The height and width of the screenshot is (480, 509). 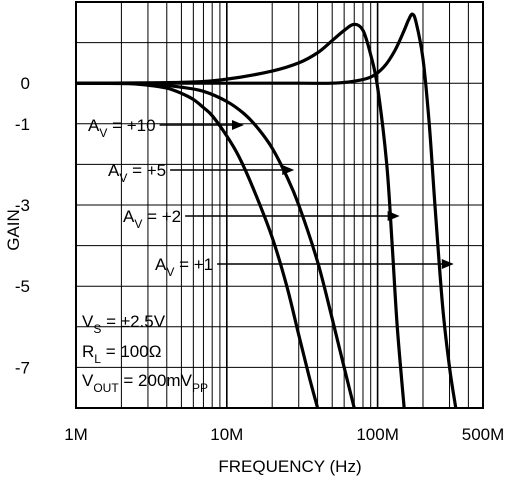 What do you see at coordinates (289, 466) in the screenshot?
I see `x-axis-label: FREQUENCY (Hz)` at bounding box center [289, 466].